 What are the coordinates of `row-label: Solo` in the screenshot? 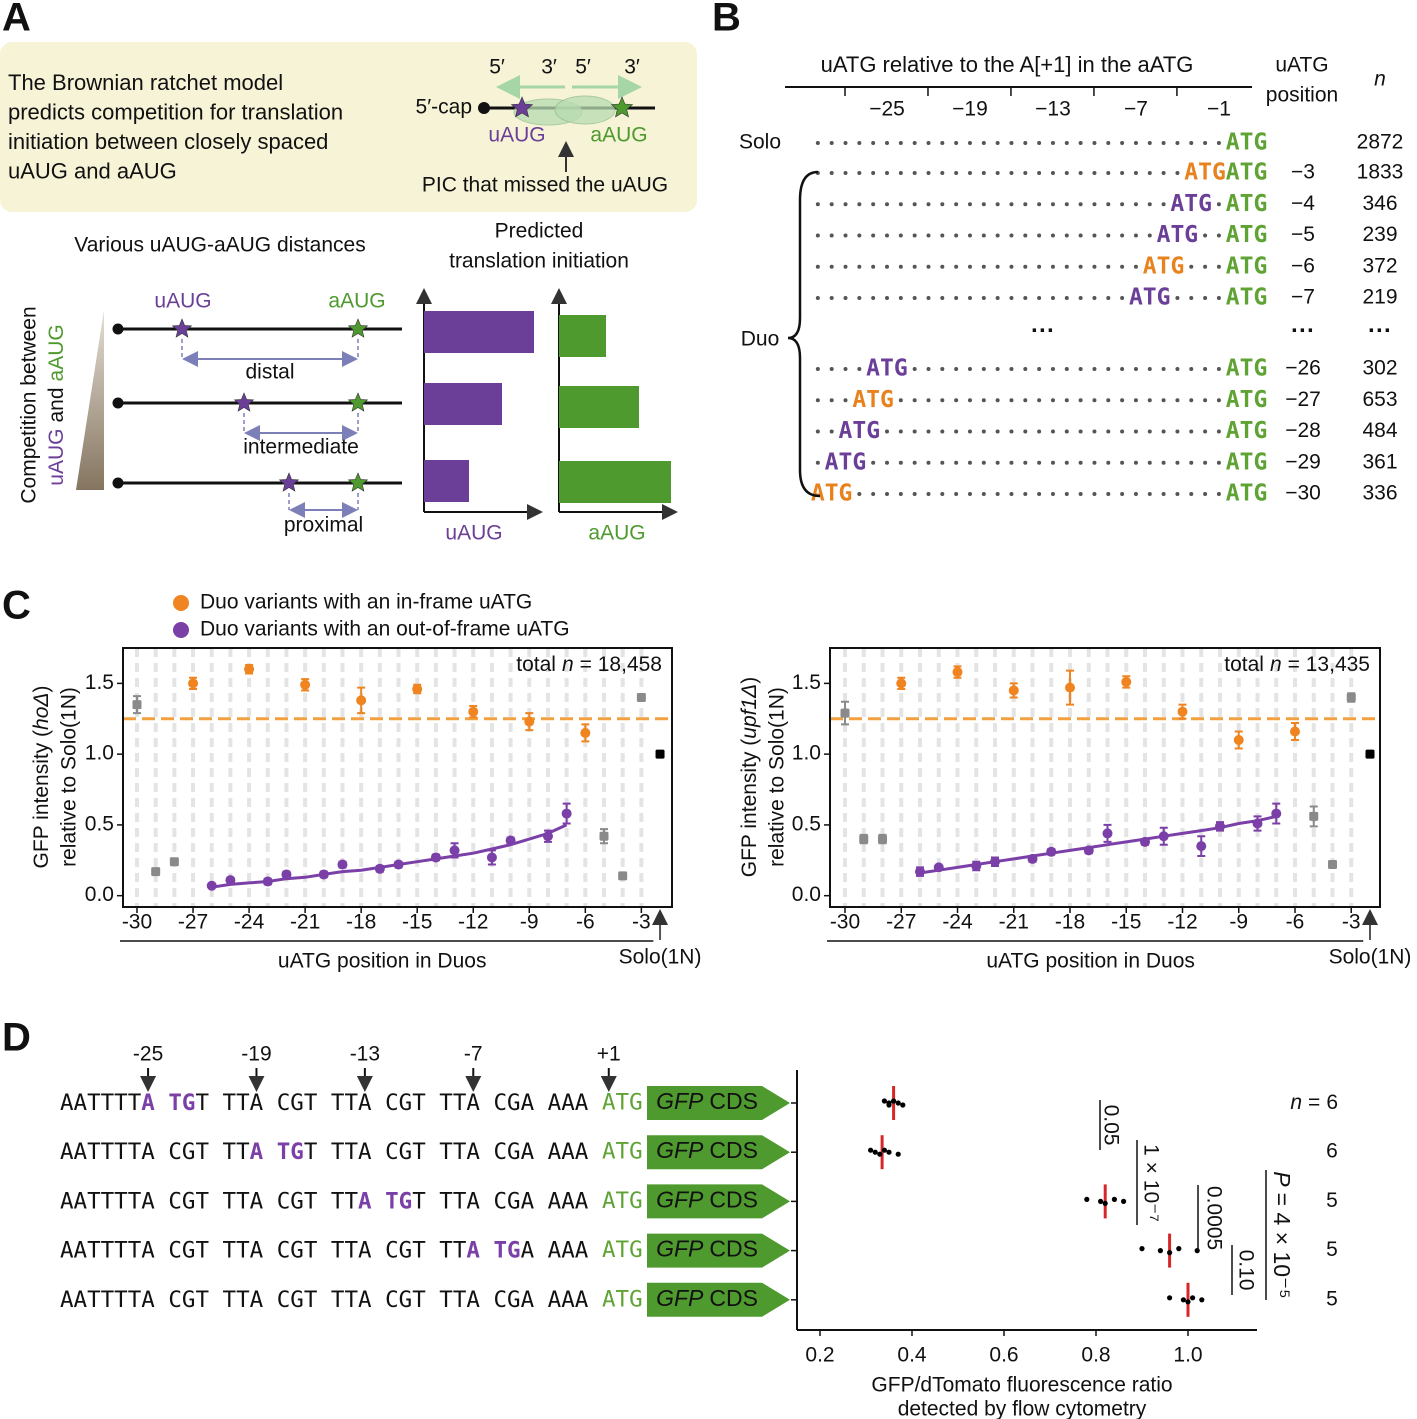 It's located at (760, 142).